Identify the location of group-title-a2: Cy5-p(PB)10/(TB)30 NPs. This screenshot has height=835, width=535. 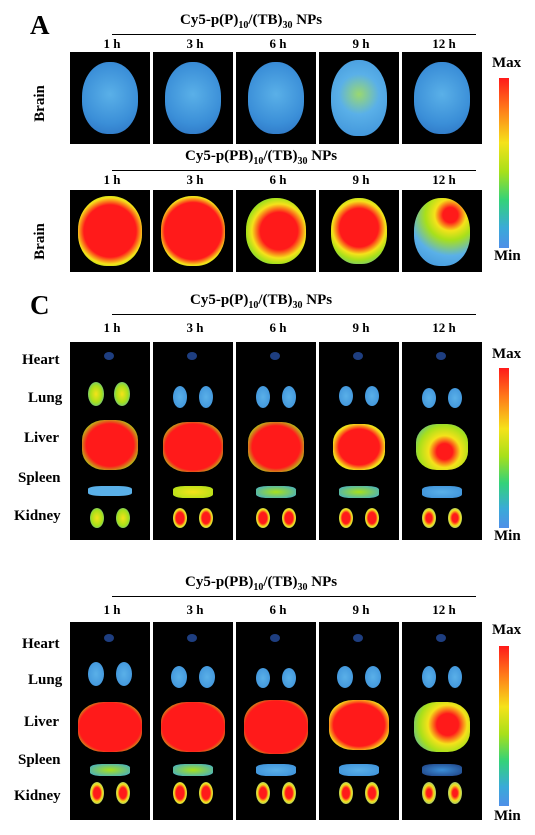
(261, 157).